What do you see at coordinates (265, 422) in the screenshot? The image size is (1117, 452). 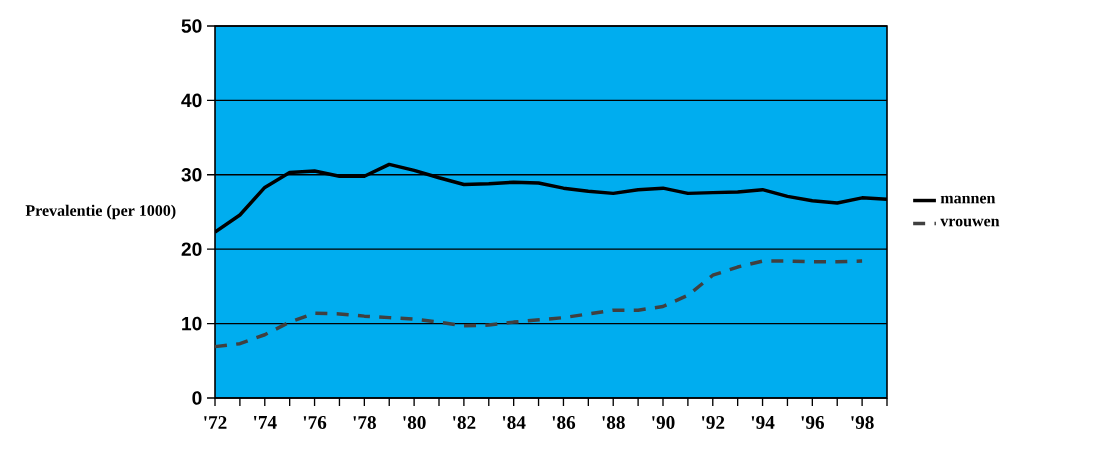 I see `x-tick-label: '74` at bounding box center [265, 422].